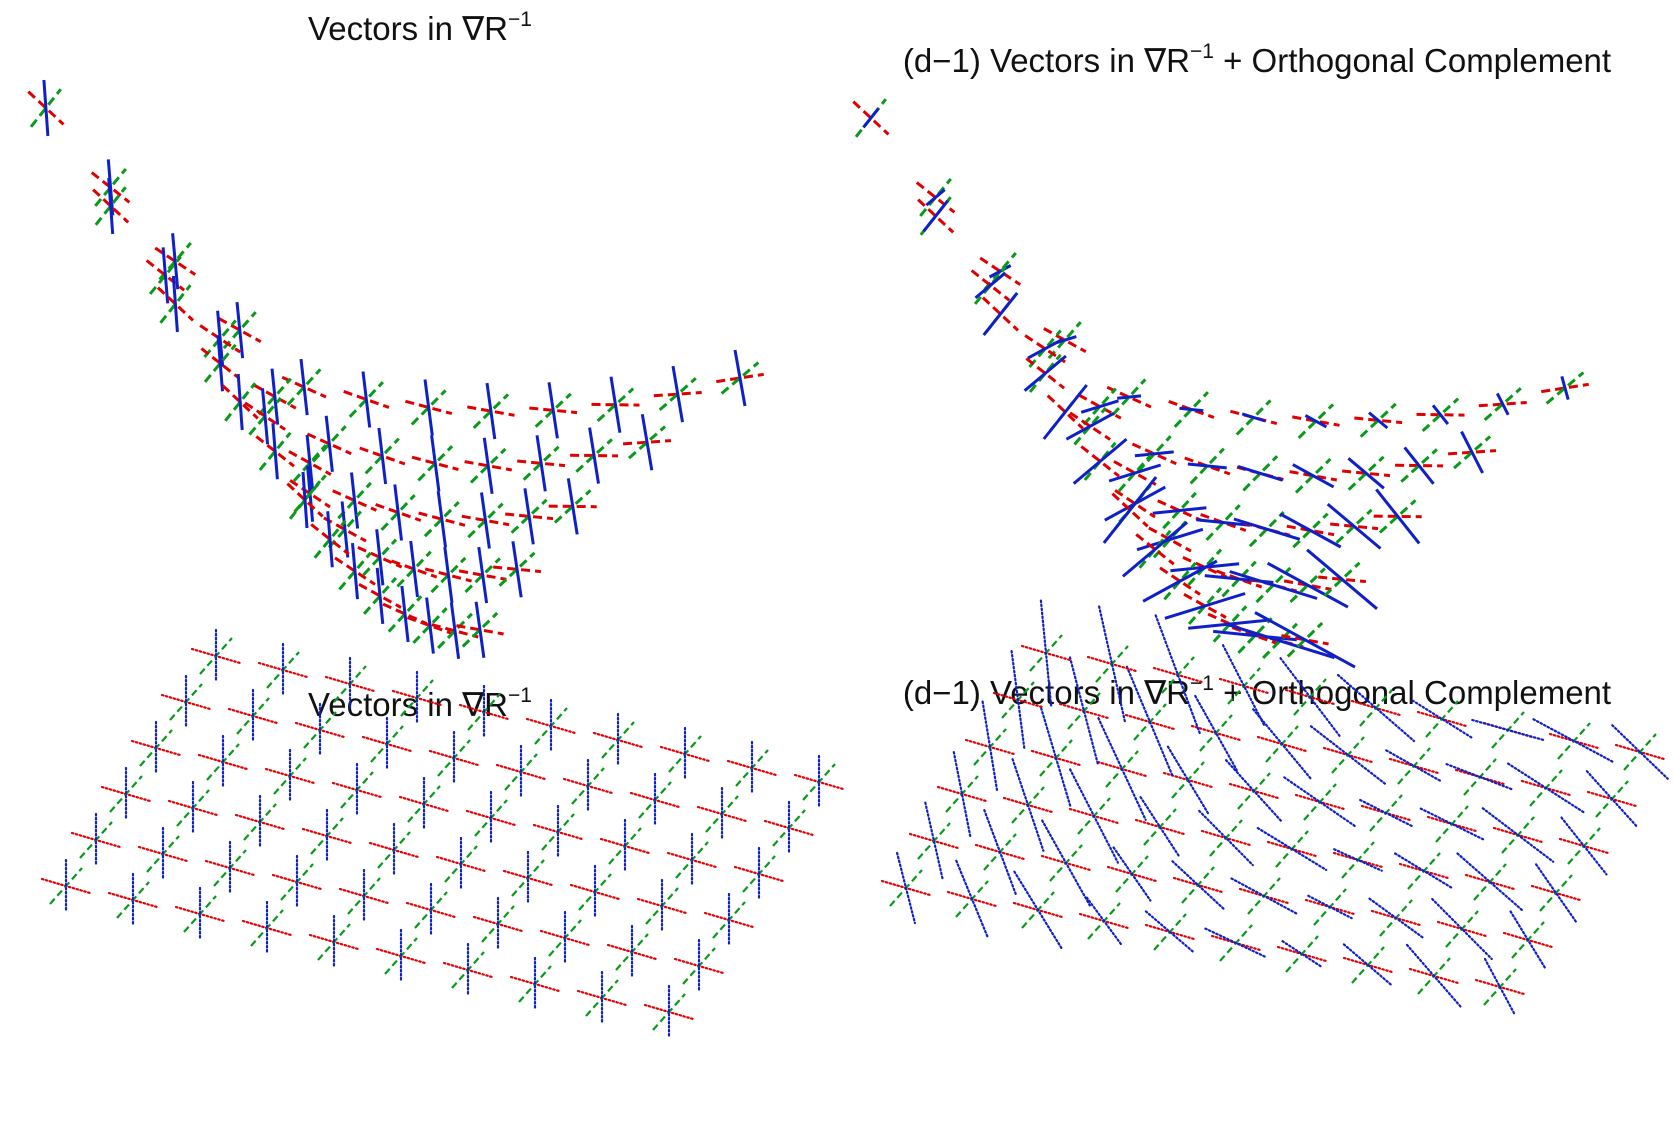 The width and height of the screenshot is (1674, 1126). Describe the element at coordinates (520, 19) in the screenshot. I see `title-superscript: −1` at that location.